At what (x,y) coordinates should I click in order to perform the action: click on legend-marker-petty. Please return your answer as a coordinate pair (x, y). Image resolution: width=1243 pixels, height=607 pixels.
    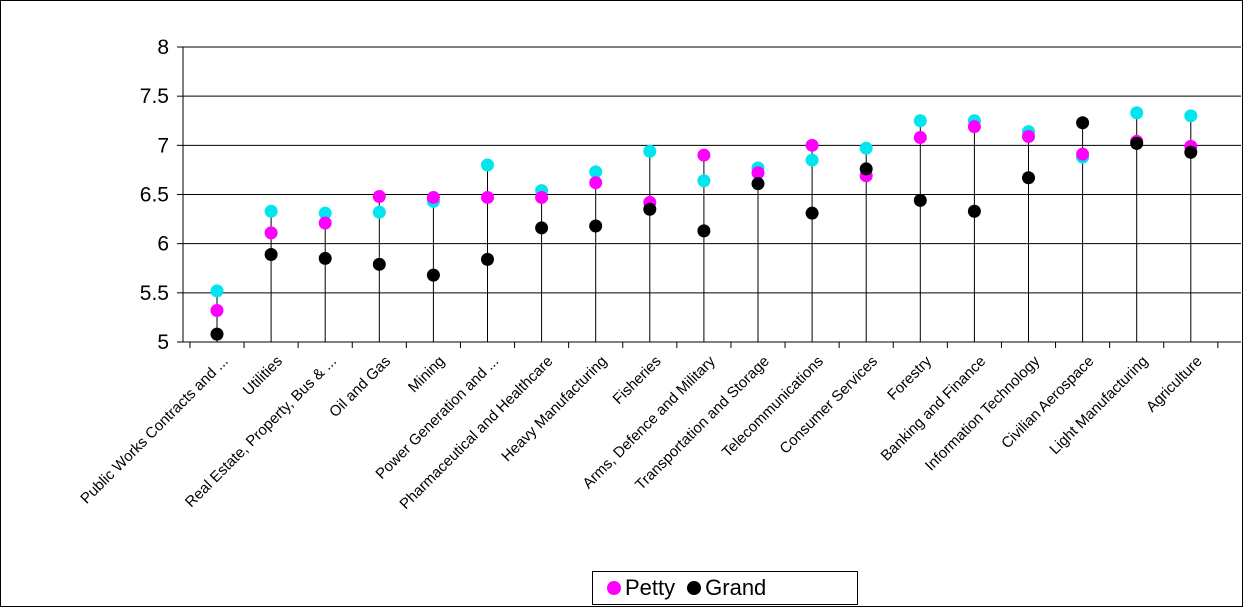
    Looking at the image, I should click on (614, 588).